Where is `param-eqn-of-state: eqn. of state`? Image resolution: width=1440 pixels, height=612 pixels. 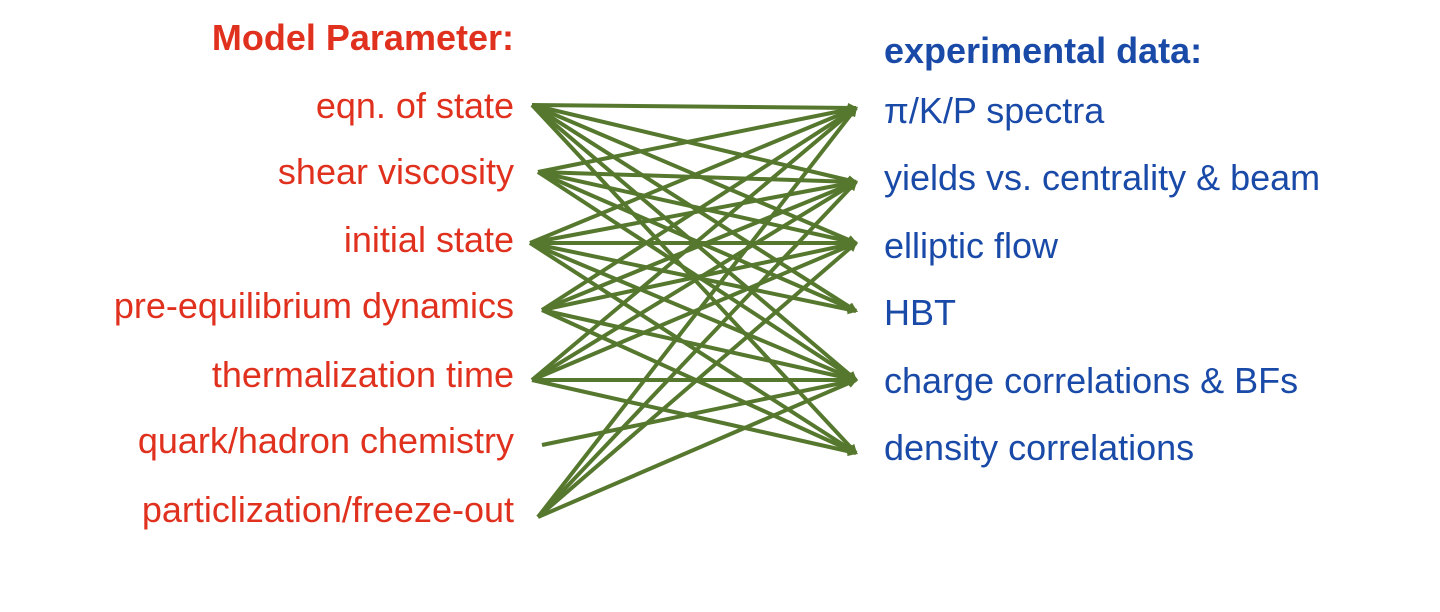 param-eqn-of-state: eqn. of state is located at coordinates (414, 105).